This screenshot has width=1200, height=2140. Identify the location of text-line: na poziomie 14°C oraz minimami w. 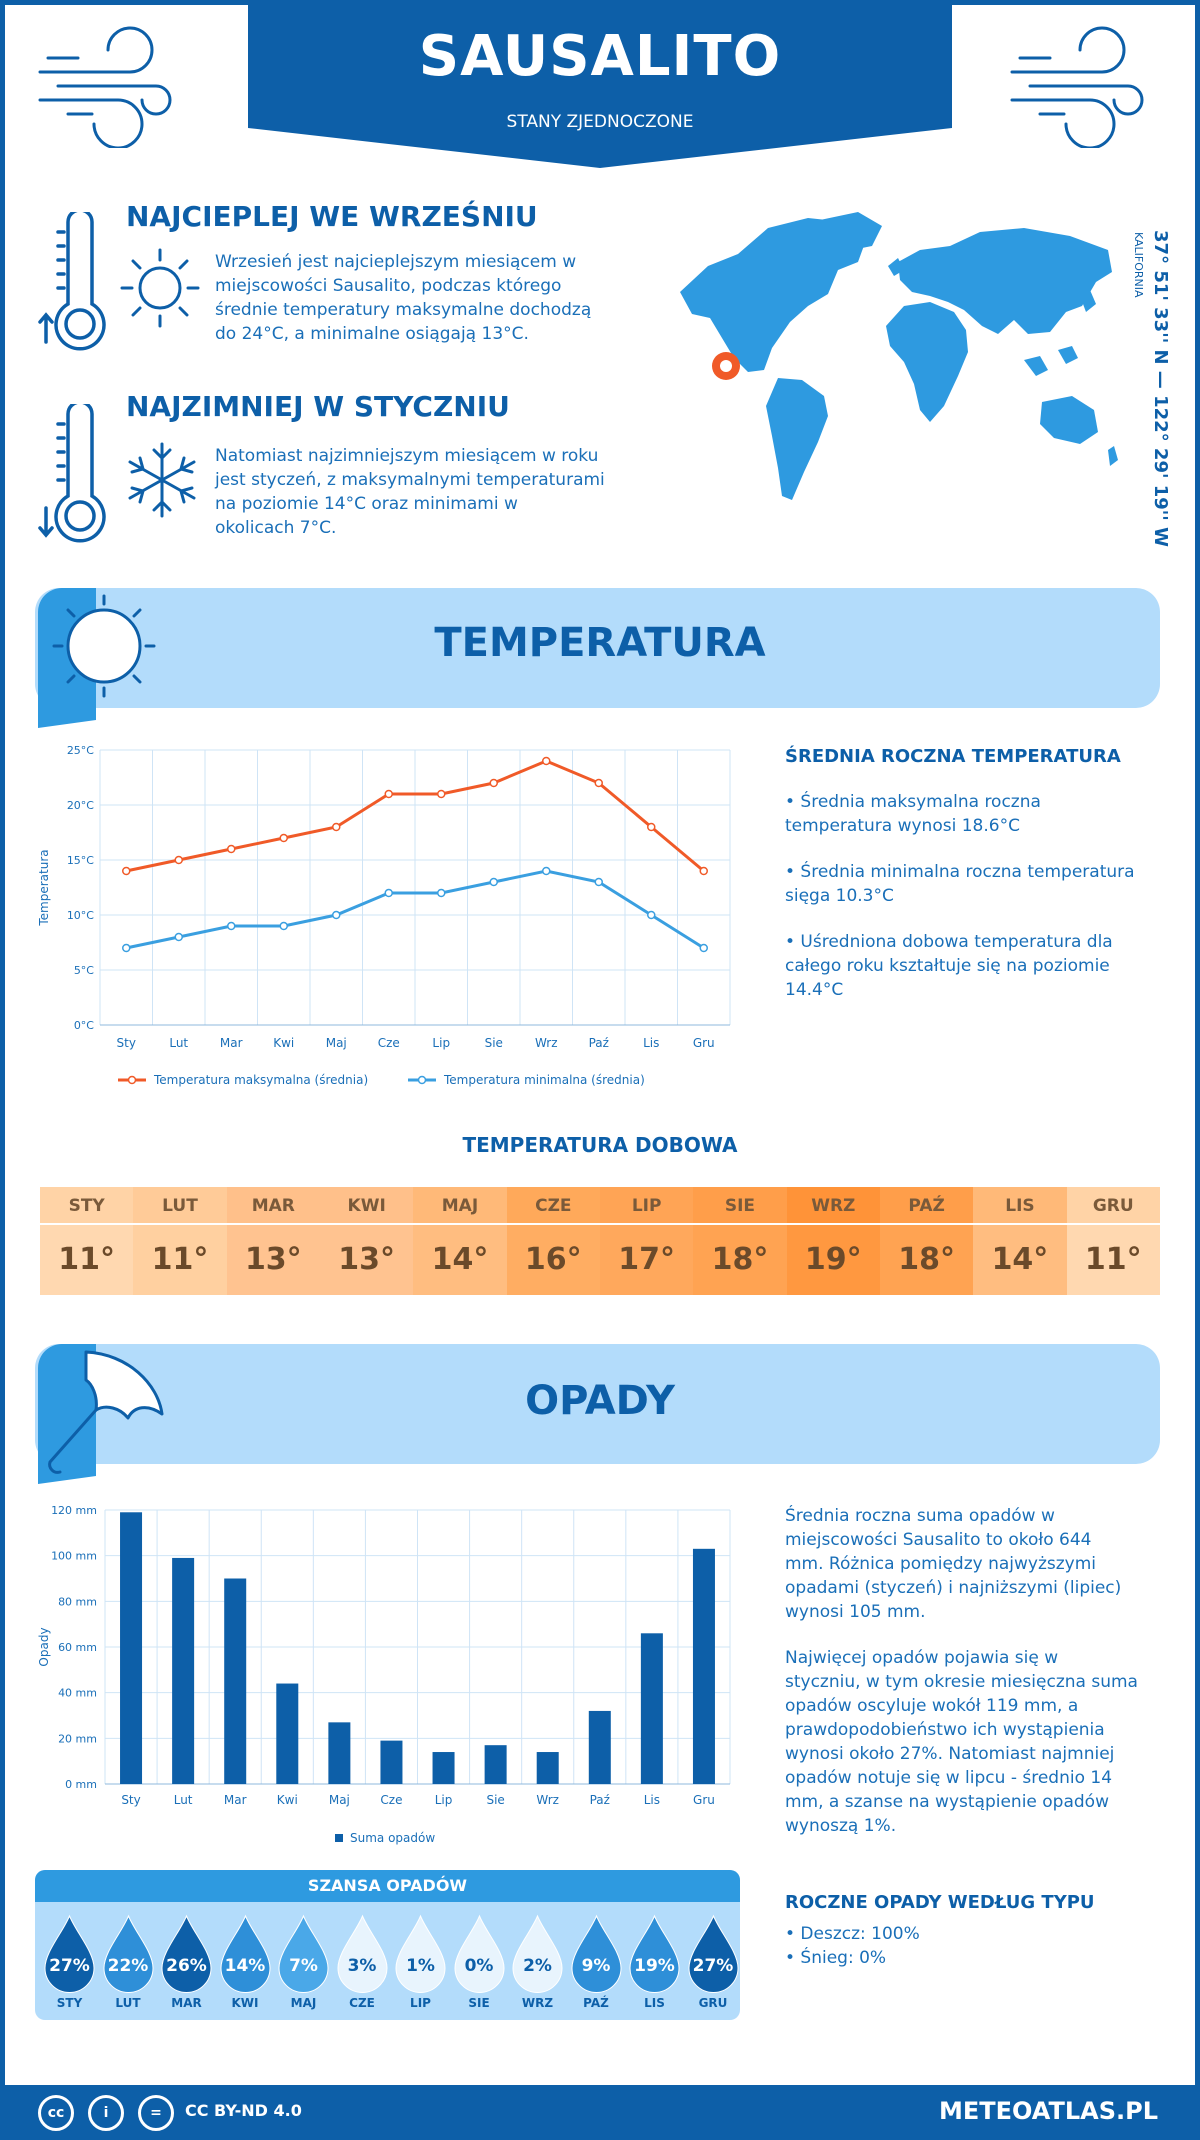
(366, 504).